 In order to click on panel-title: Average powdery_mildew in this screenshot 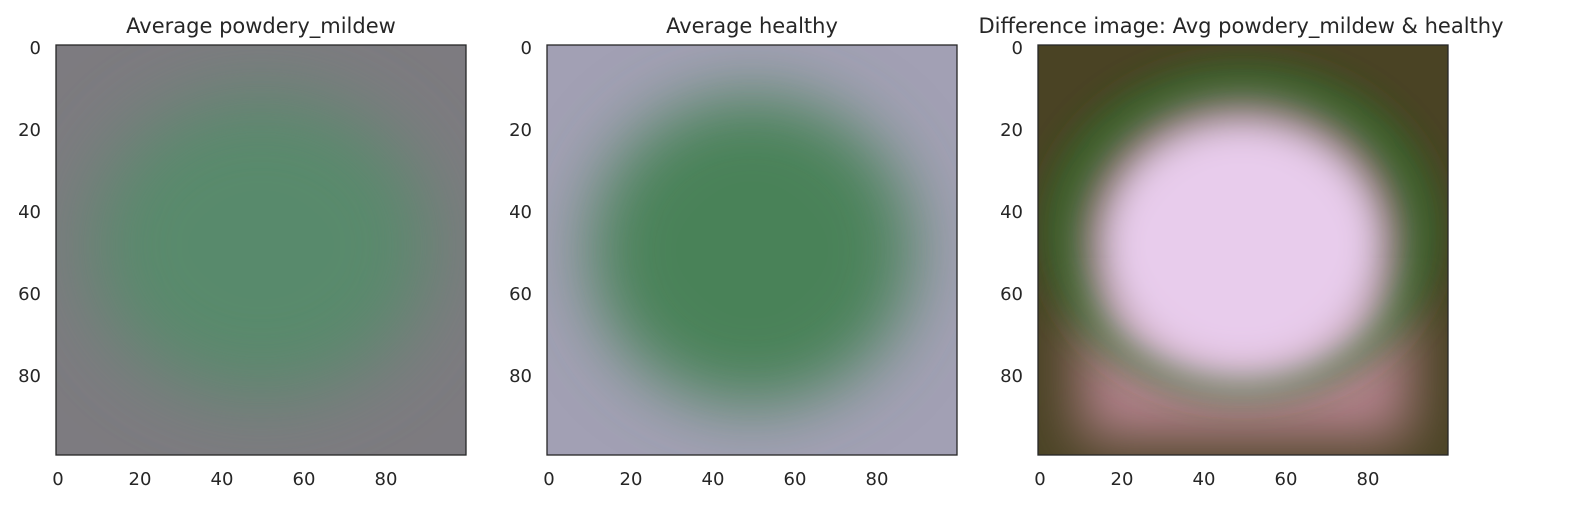, I will do `click(261, 26)`.